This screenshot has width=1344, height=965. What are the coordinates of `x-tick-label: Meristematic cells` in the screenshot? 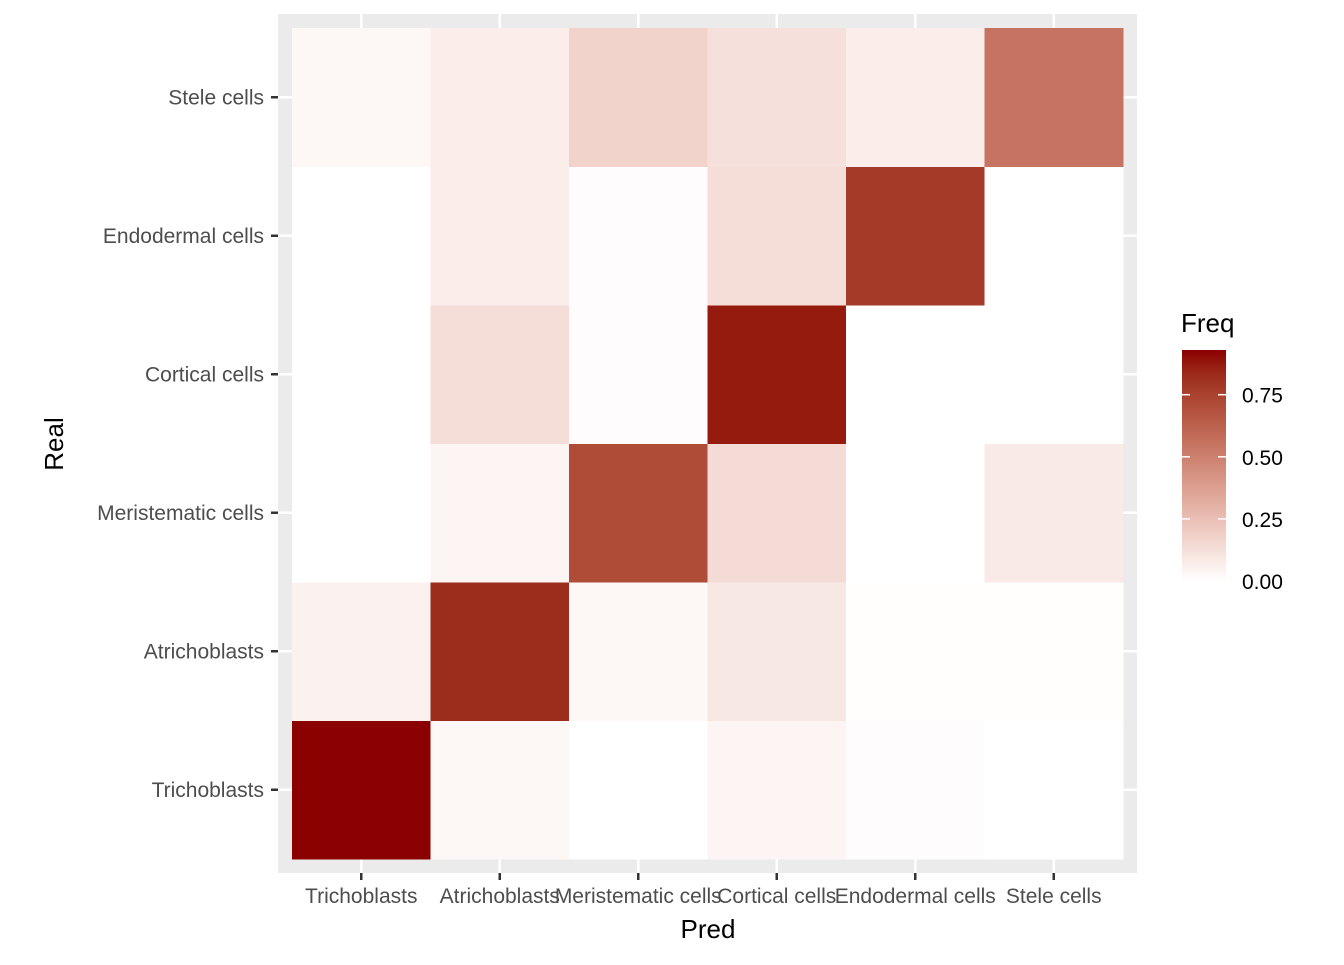 It's located at (638, 896).